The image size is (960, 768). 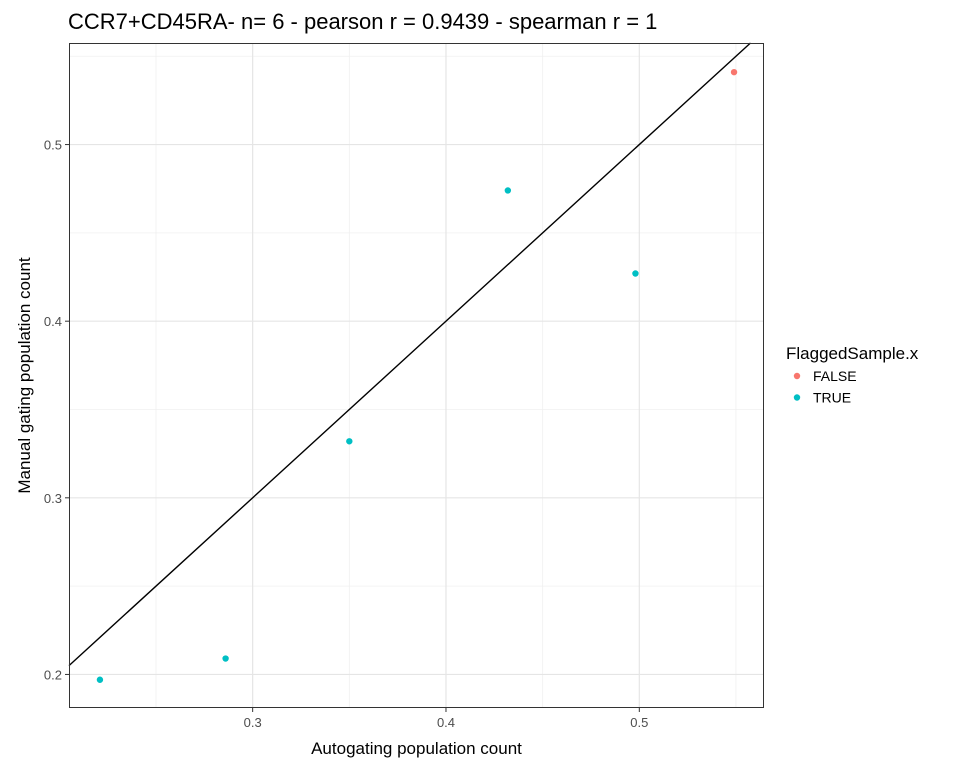 What do you see at coordinates (639, 722) in the screenshot?
I see `x-tick-label: 0.5` at bounding box center [639, 722].